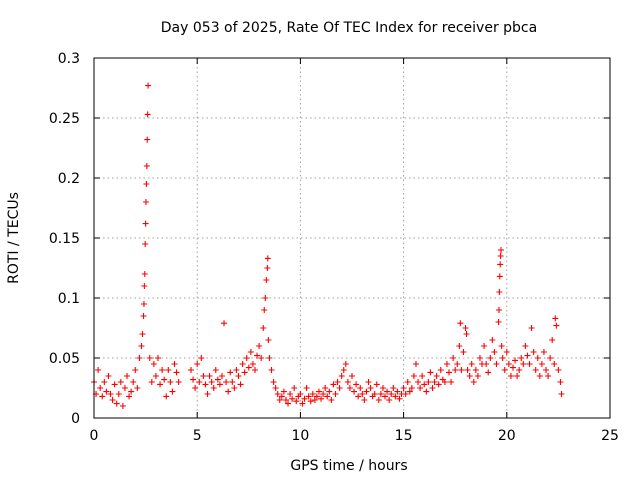 This screenshot has height=480, width=640. Describe the element at coordinates (507, 436) in the screenshot. I see `x-tick-label: 20` at that location.